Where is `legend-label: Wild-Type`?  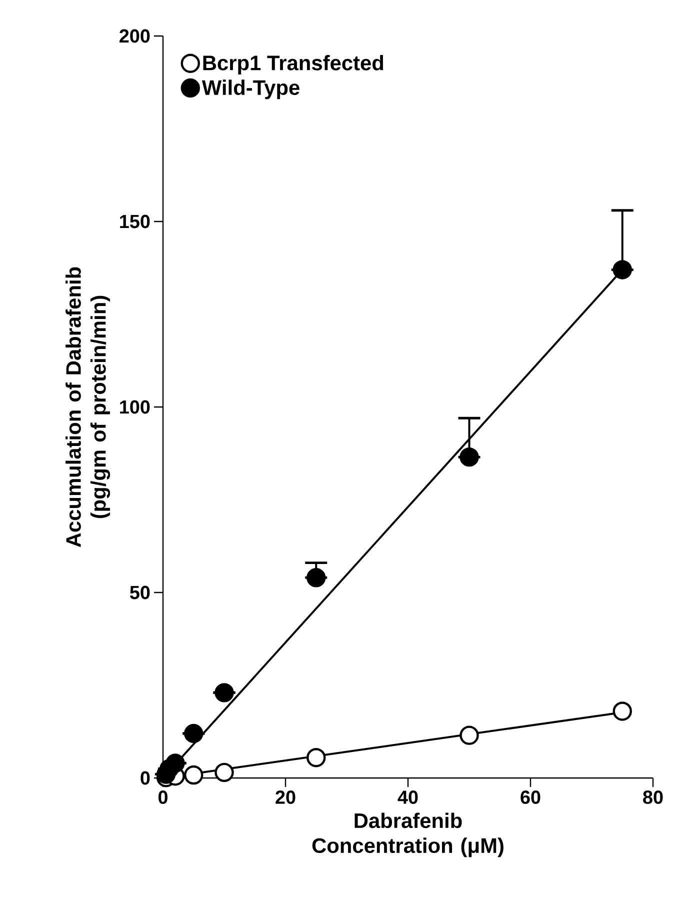
legend-label: Wild-Type is located at coordinates (251, 90).